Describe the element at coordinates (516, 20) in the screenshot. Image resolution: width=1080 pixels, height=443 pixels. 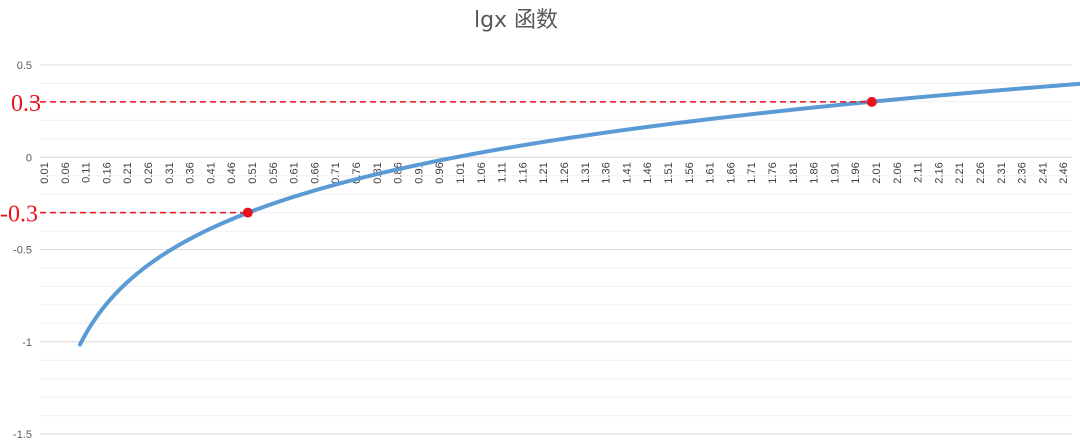
I see `chart-title: lgx 函数` at that location.